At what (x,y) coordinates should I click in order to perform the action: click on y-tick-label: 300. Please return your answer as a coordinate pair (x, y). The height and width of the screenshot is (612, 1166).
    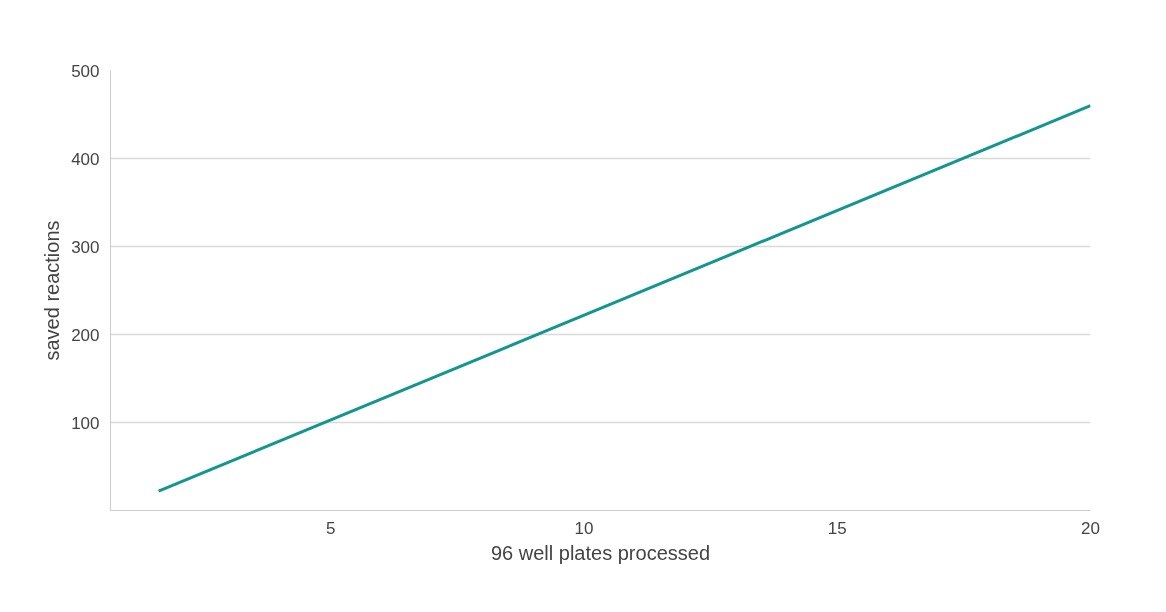
    Looking at the image, I should click on (85, 247).